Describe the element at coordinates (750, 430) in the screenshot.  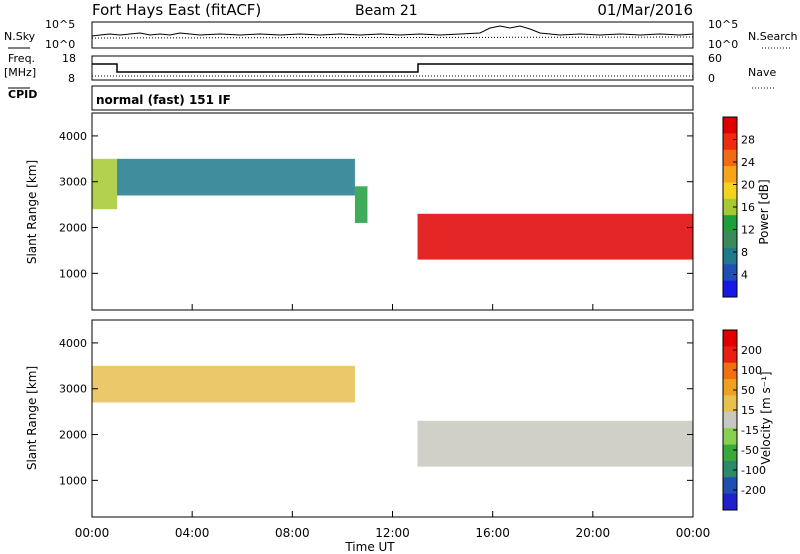
I see `velocity-colorbar-label-4: -15` at that location.